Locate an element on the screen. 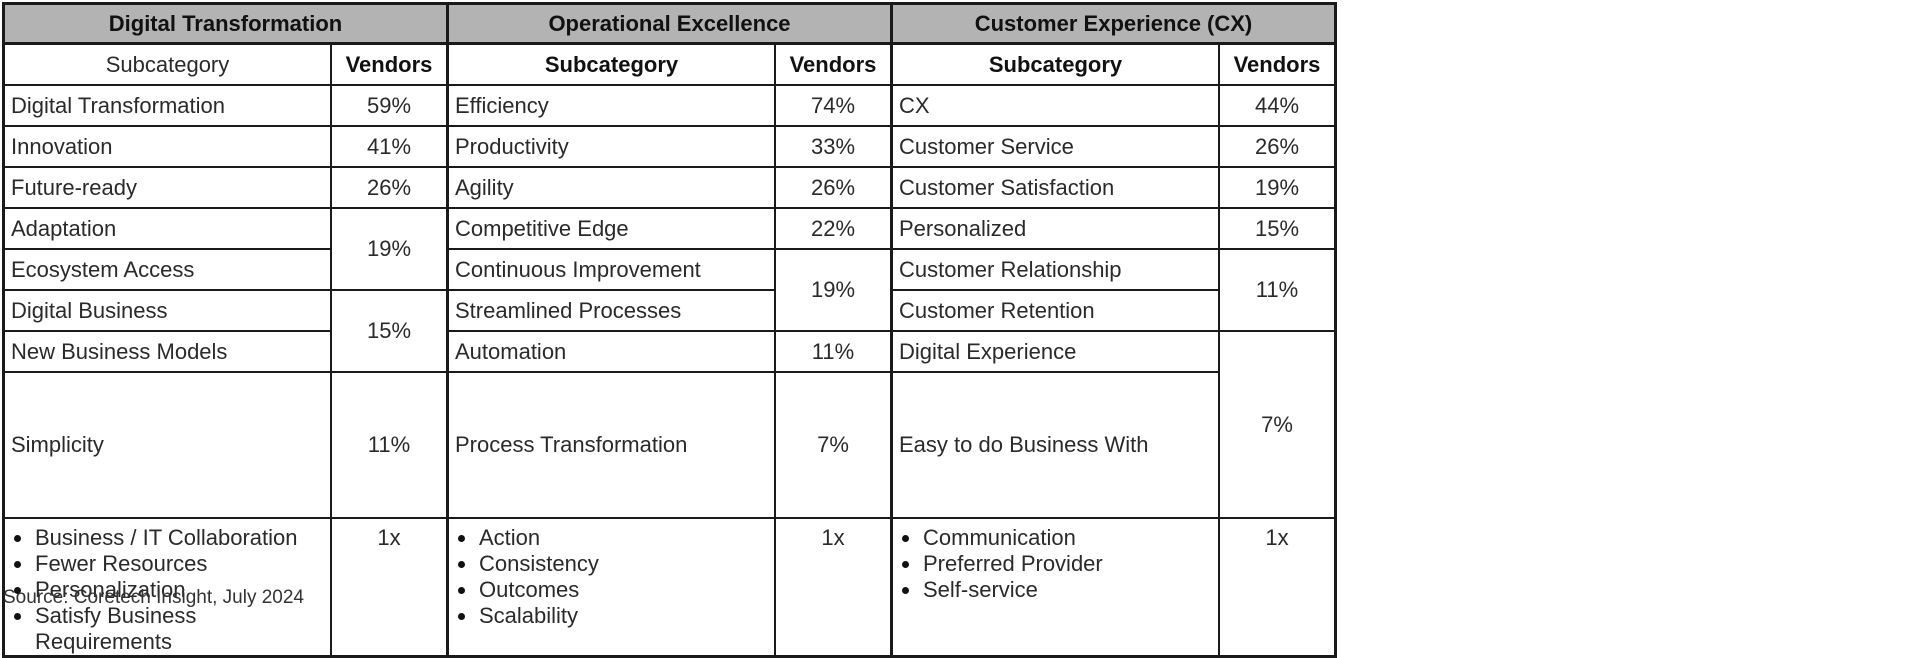 The image size is (1920, 658). subcategory-cell: New Business Models is located at coordinates (168, 352).